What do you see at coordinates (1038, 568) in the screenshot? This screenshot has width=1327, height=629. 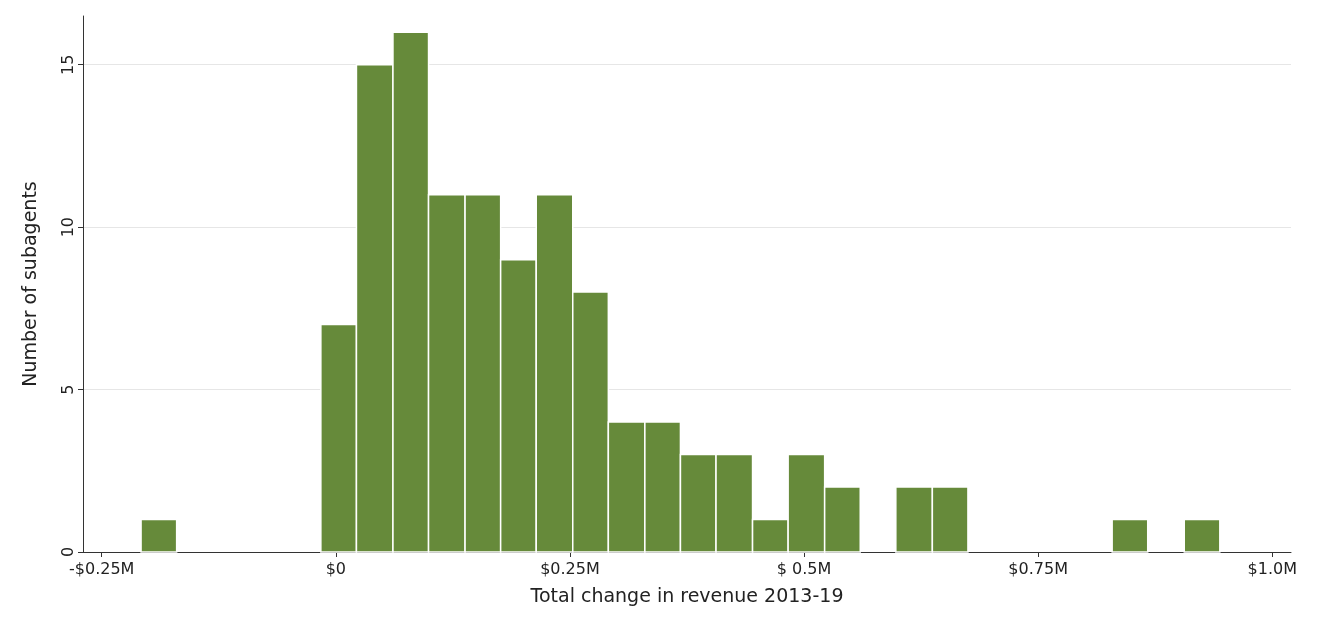 I see `x-tick-label: $0.75M` at bounding box center [1038, 568].